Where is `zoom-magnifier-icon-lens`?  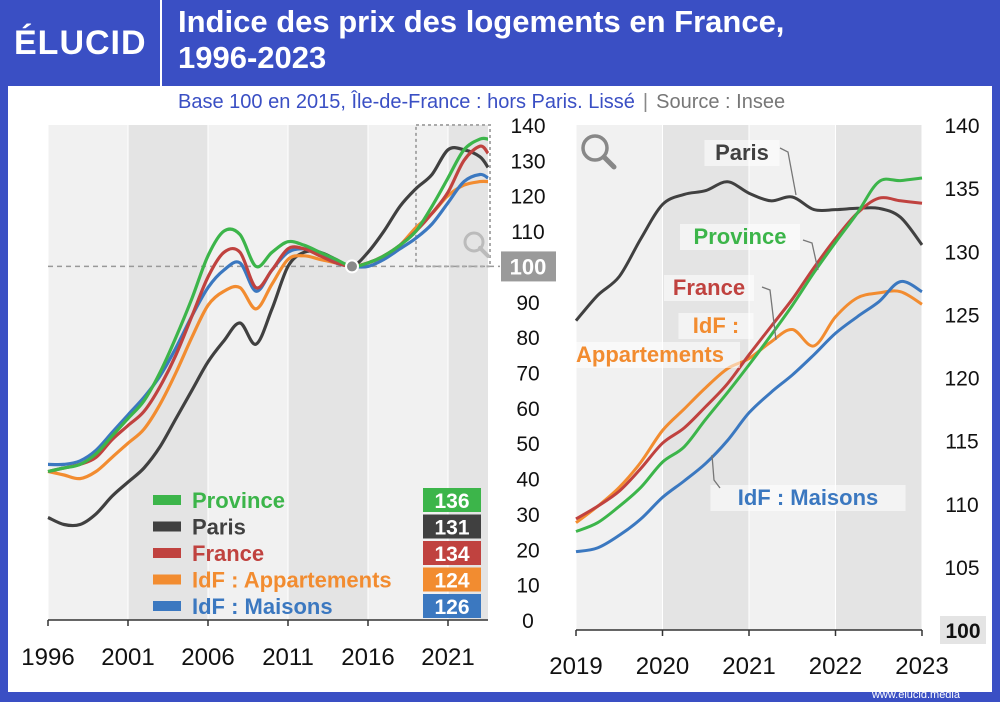
zoom-magnifier-icon-lens is located at coordinates (595, 148).